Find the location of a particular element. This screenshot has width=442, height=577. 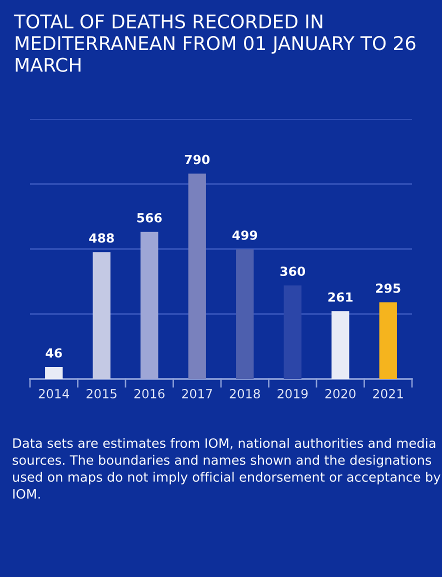

x-tick-label: 2014 is located at coordinates (54, 393).